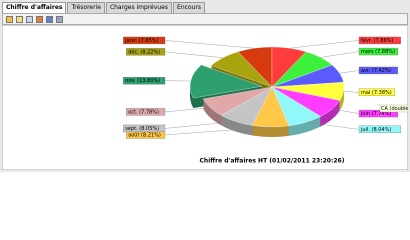 Image resolution: width=410 pixels, height=240 pixels. Describe the element at coordinates (189, 7) in the screenshot. I see `tab: Encours` at that location.